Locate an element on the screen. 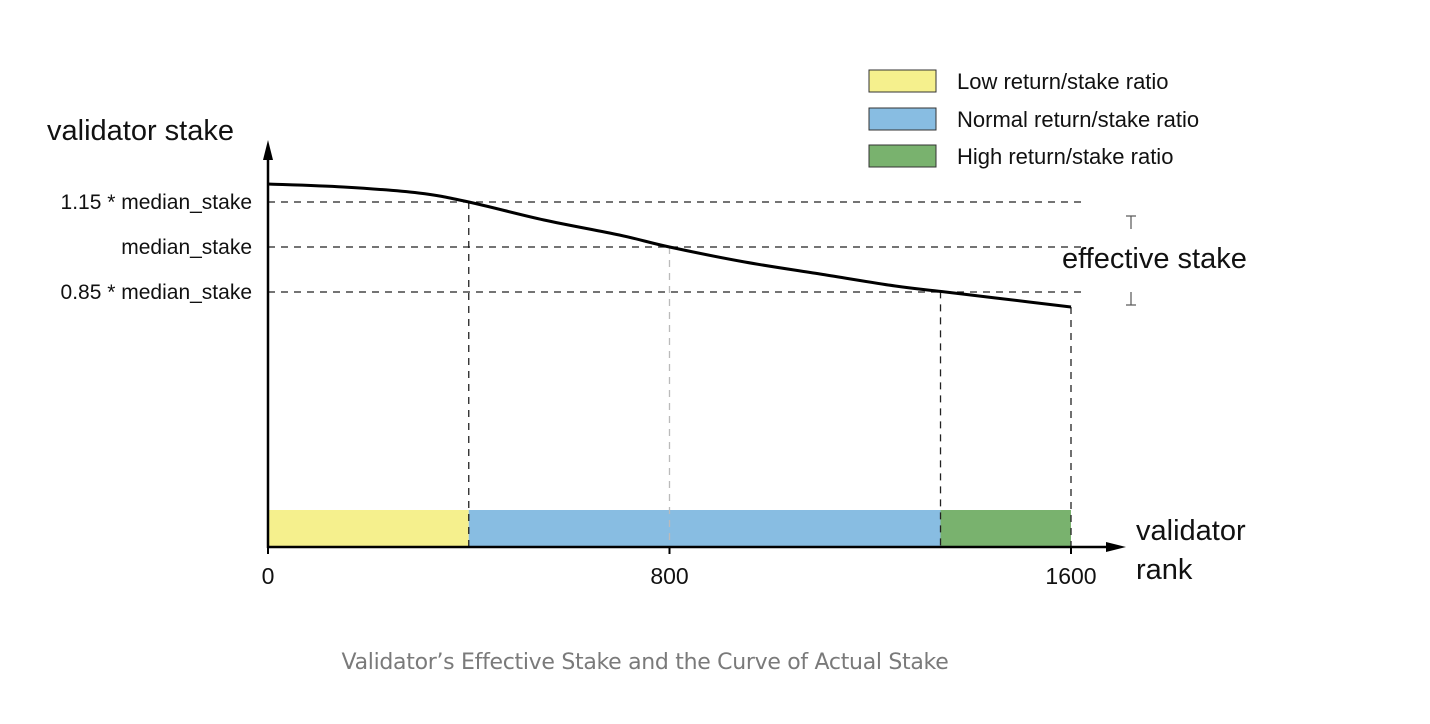  y-ref-label-2: 0.85 * median_stake is located at coordinates (156, 292).